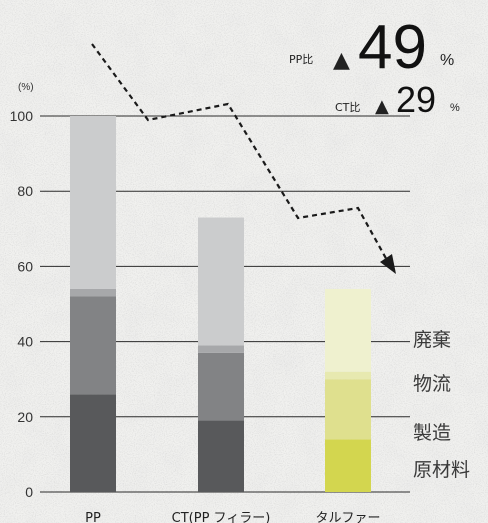 The width and height of the screenshot is (488, 523). What do you see at coordinates (455, 108) in the screenshot?
I see `ct-ratio-unit: %` at bounding box center [455, 108].